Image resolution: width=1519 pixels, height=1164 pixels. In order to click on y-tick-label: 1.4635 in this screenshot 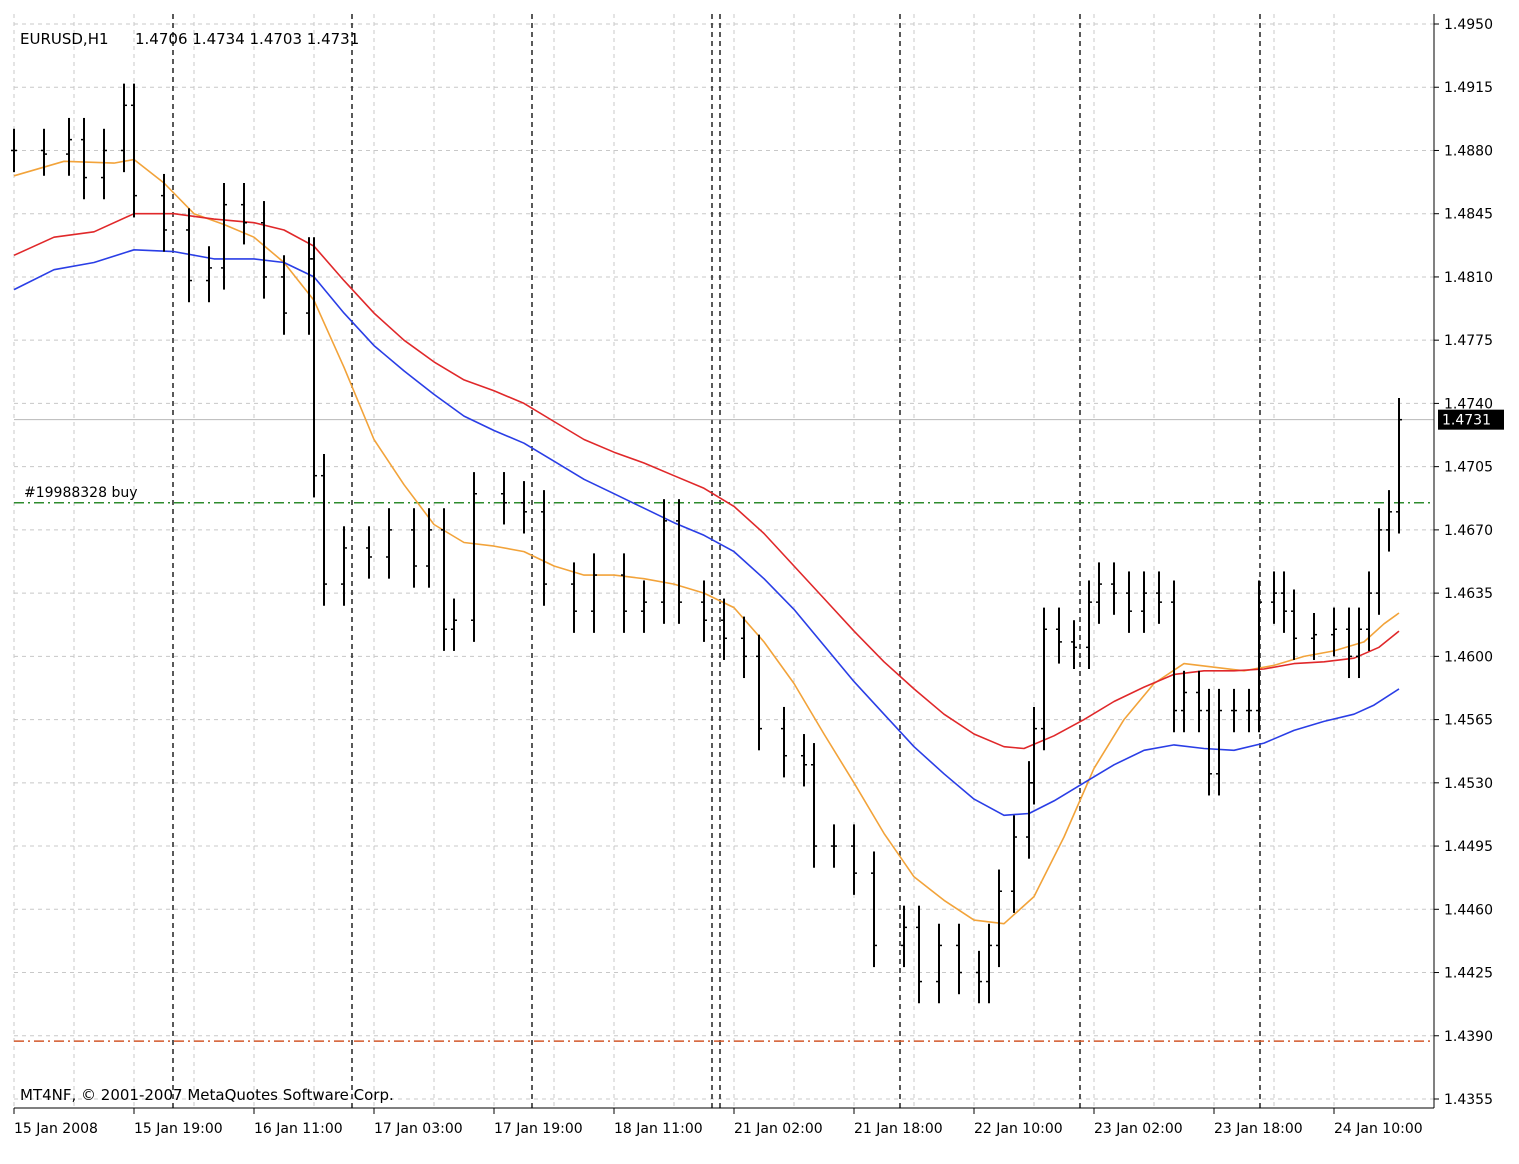, I will do `click(1468, 594)`.